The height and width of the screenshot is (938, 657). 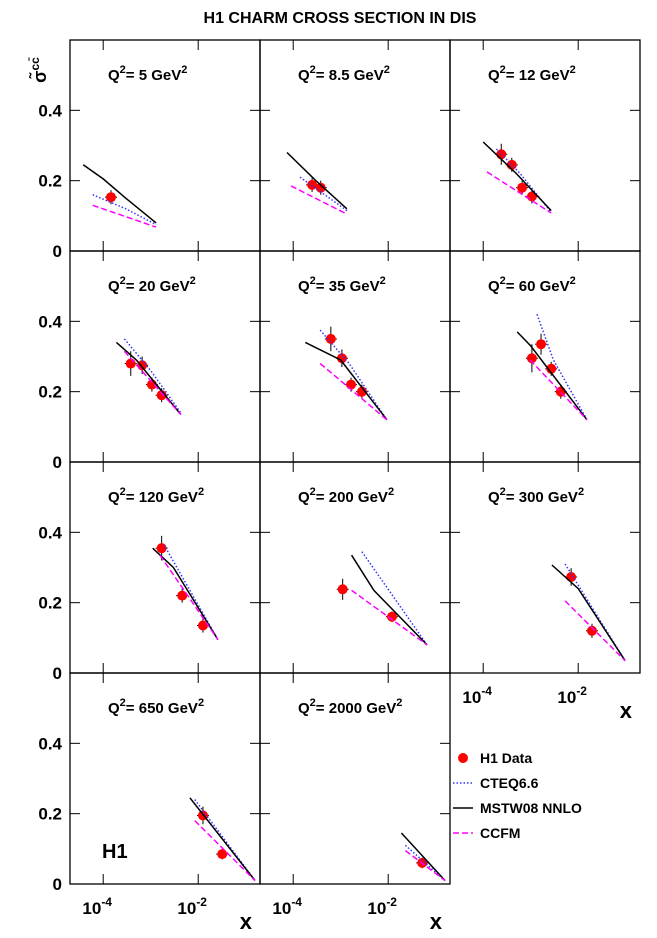 I want to click on label-text: = 35 GeV, so click(x=348, y=286).